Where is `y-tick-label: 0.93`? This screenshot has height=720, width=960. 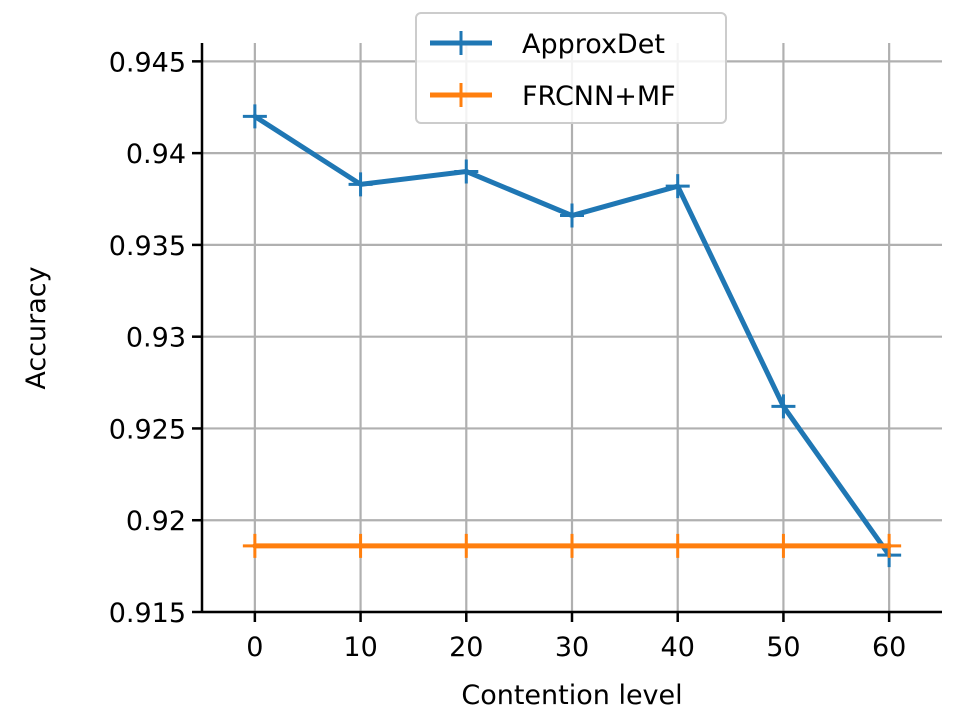
y-tick-label: 0.93 is located at coordinates (156, 338).